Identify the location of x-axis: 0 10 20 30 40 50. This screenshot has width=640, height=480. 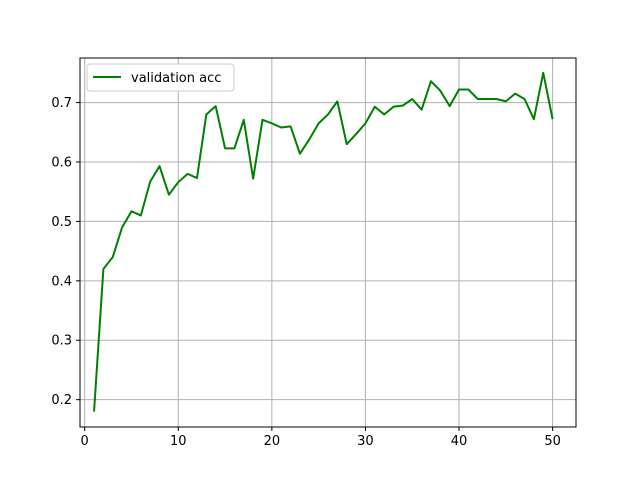
(321, 438).